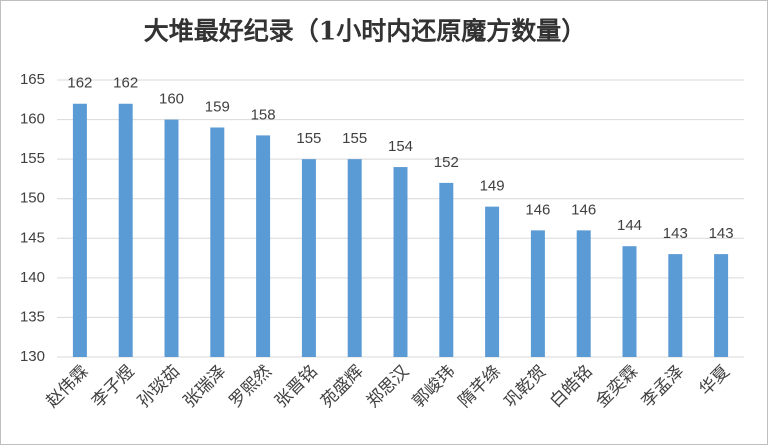  Describe the element at coordinates (32, 119) in the screenshot. I see `y-tick-label: 160` at that location.